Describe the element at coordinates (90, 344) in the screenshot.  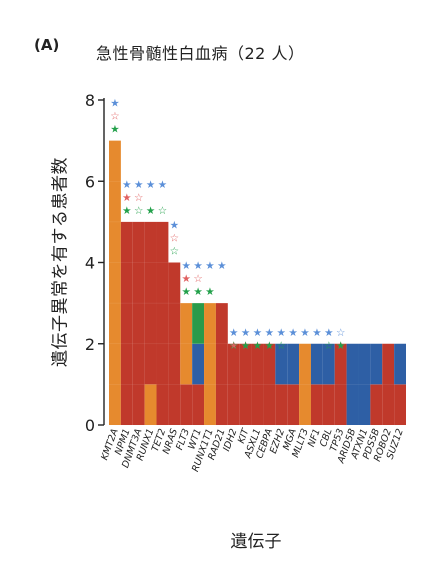
I see `y-tick-label: 2` at that location.